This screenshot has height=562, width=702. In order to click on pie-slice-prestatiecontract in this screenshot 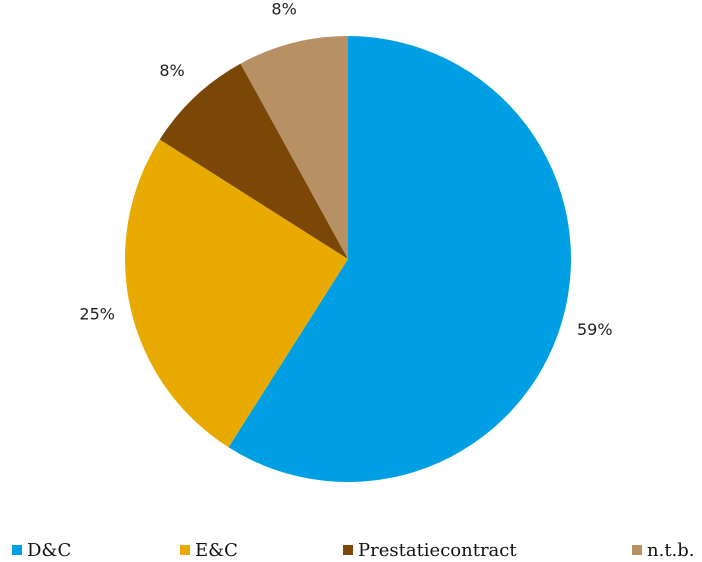, I will do `click(253, 161)`.